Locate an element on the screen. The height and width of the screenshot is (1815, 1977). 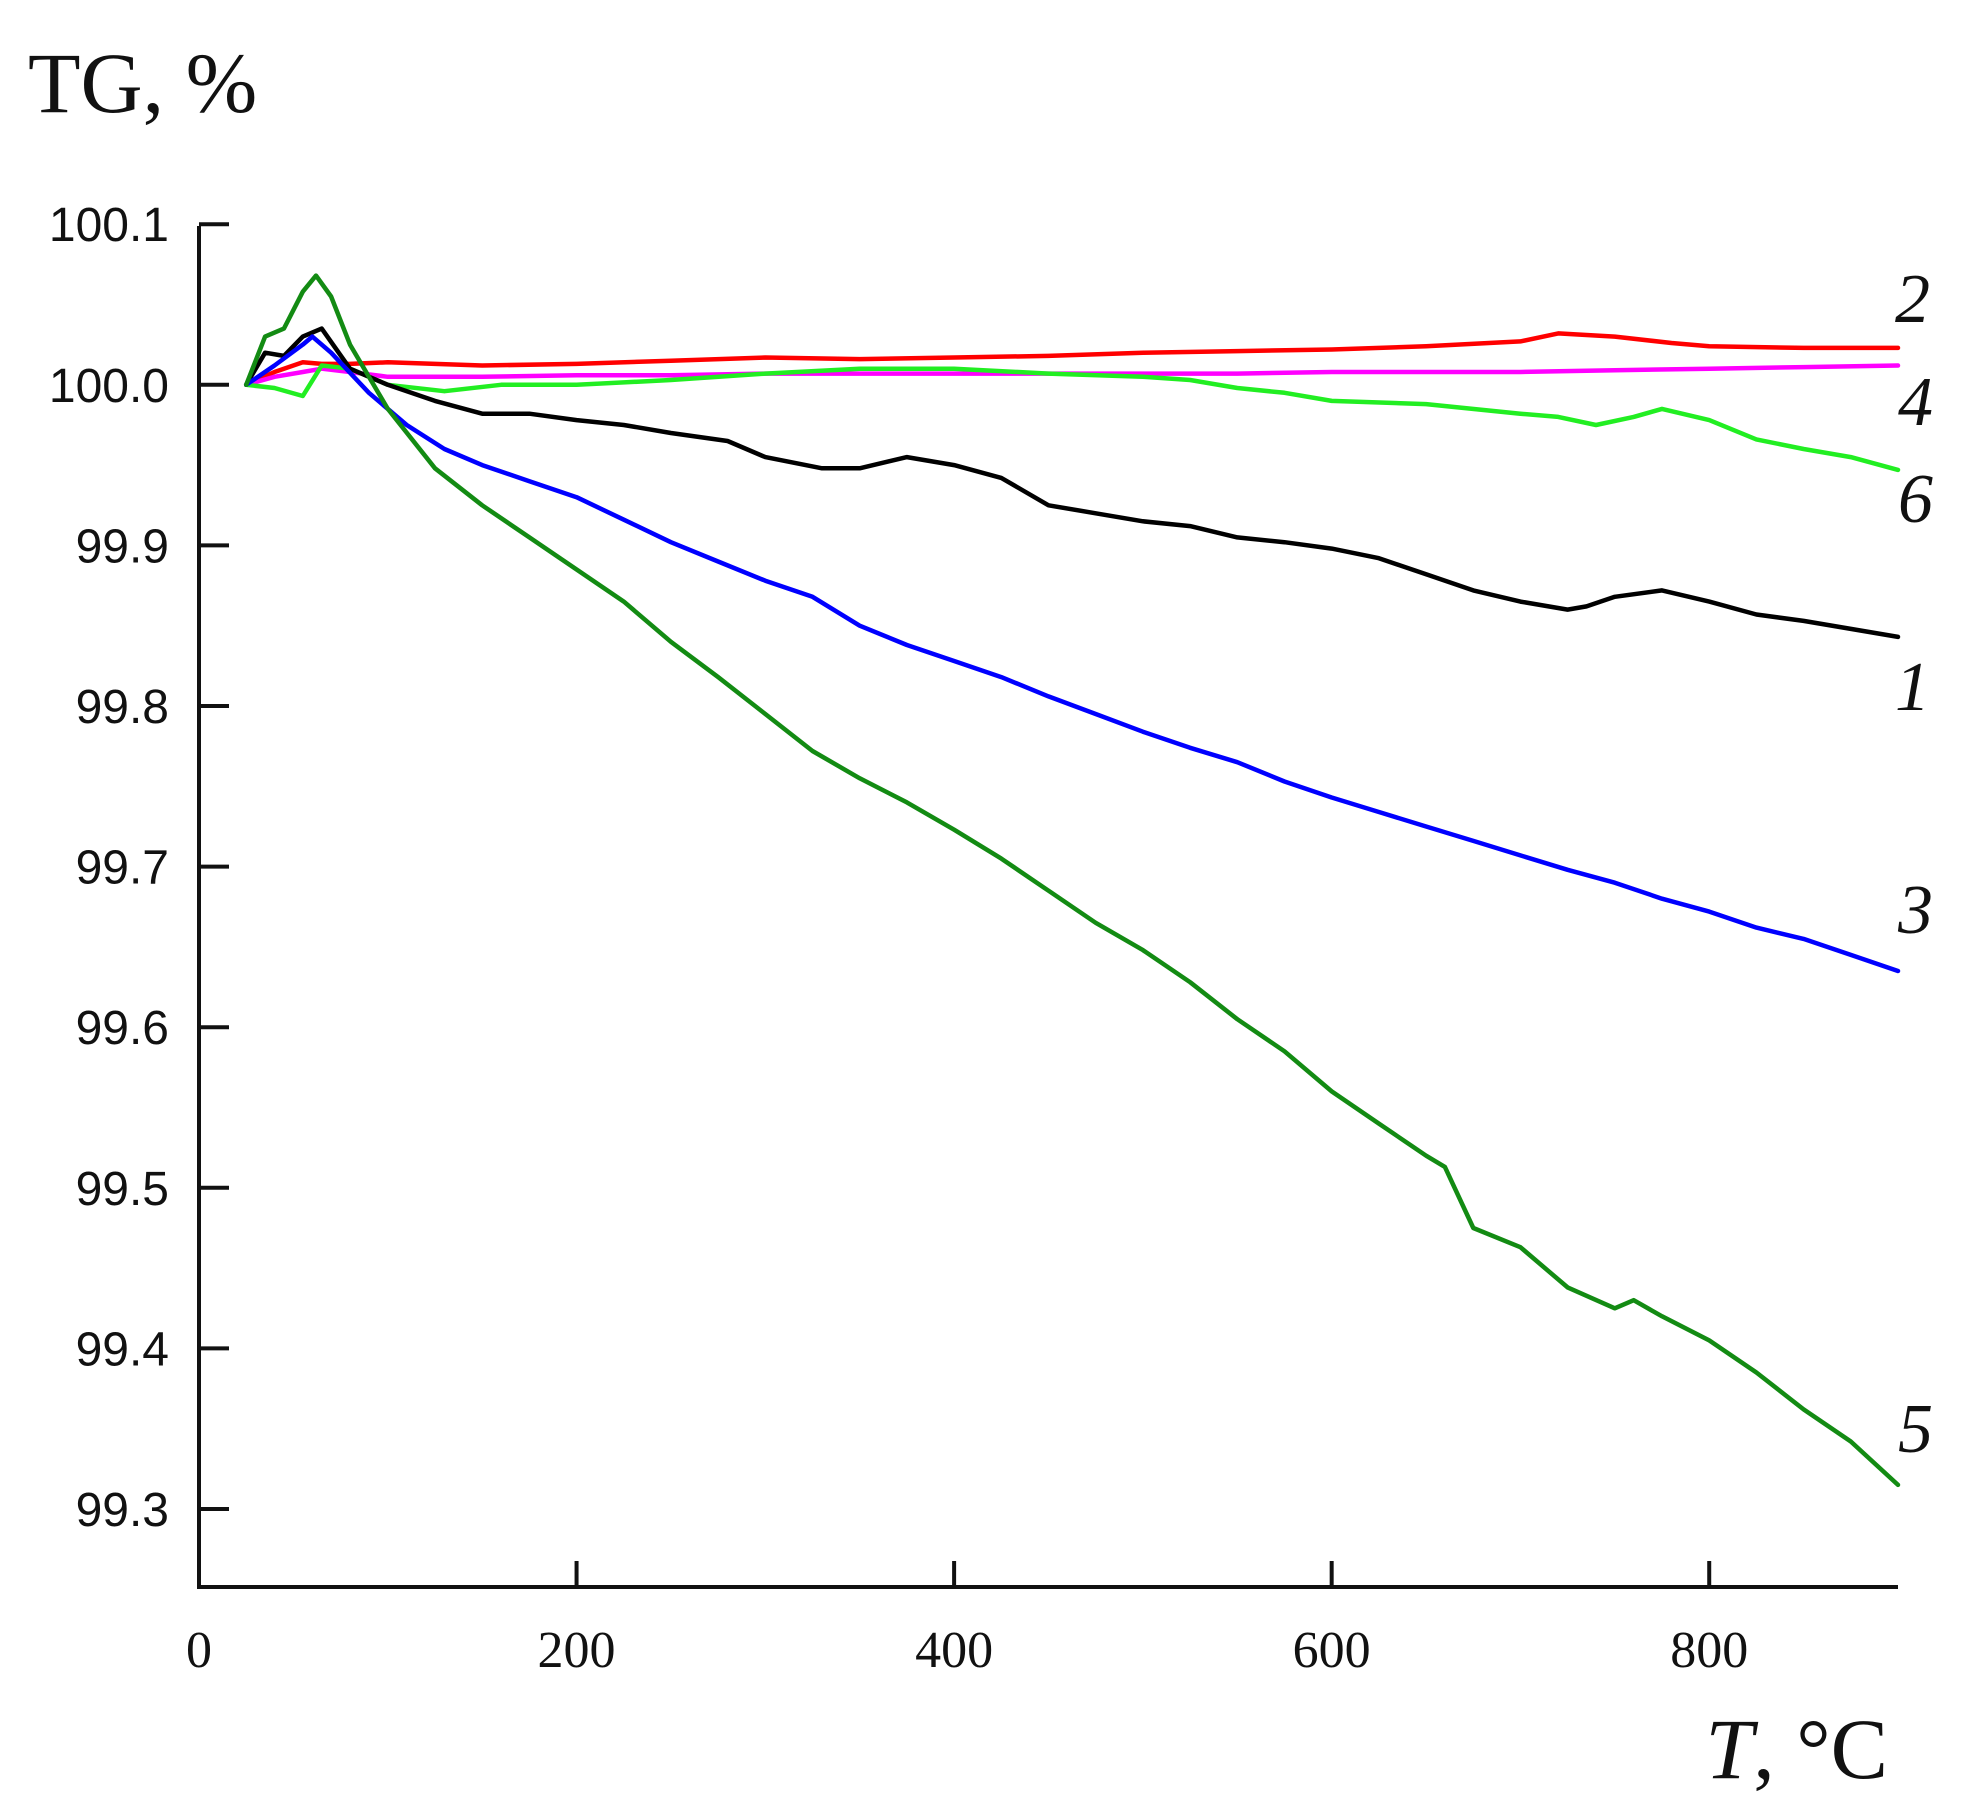
series-labels: 1 2 3 4 5 6 is located at coordinates (1914, 864).